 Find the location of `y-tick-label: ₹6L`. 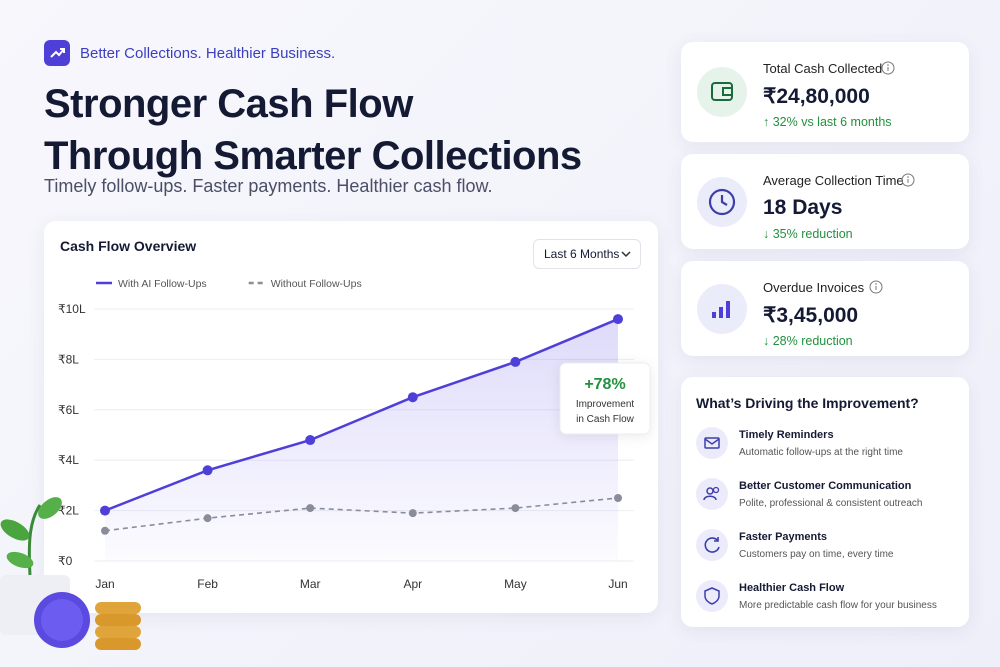

y-tick-label: ₹6L is located at coordinates (68, 410).